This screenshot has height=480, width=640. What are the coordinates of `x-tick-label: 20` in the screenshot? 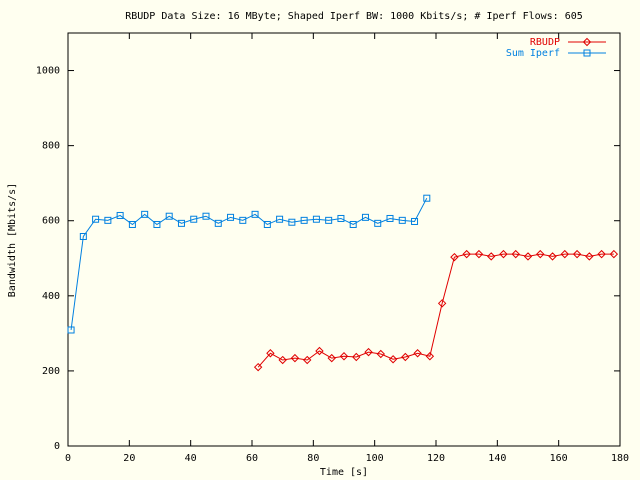 It's located at (129, 458).